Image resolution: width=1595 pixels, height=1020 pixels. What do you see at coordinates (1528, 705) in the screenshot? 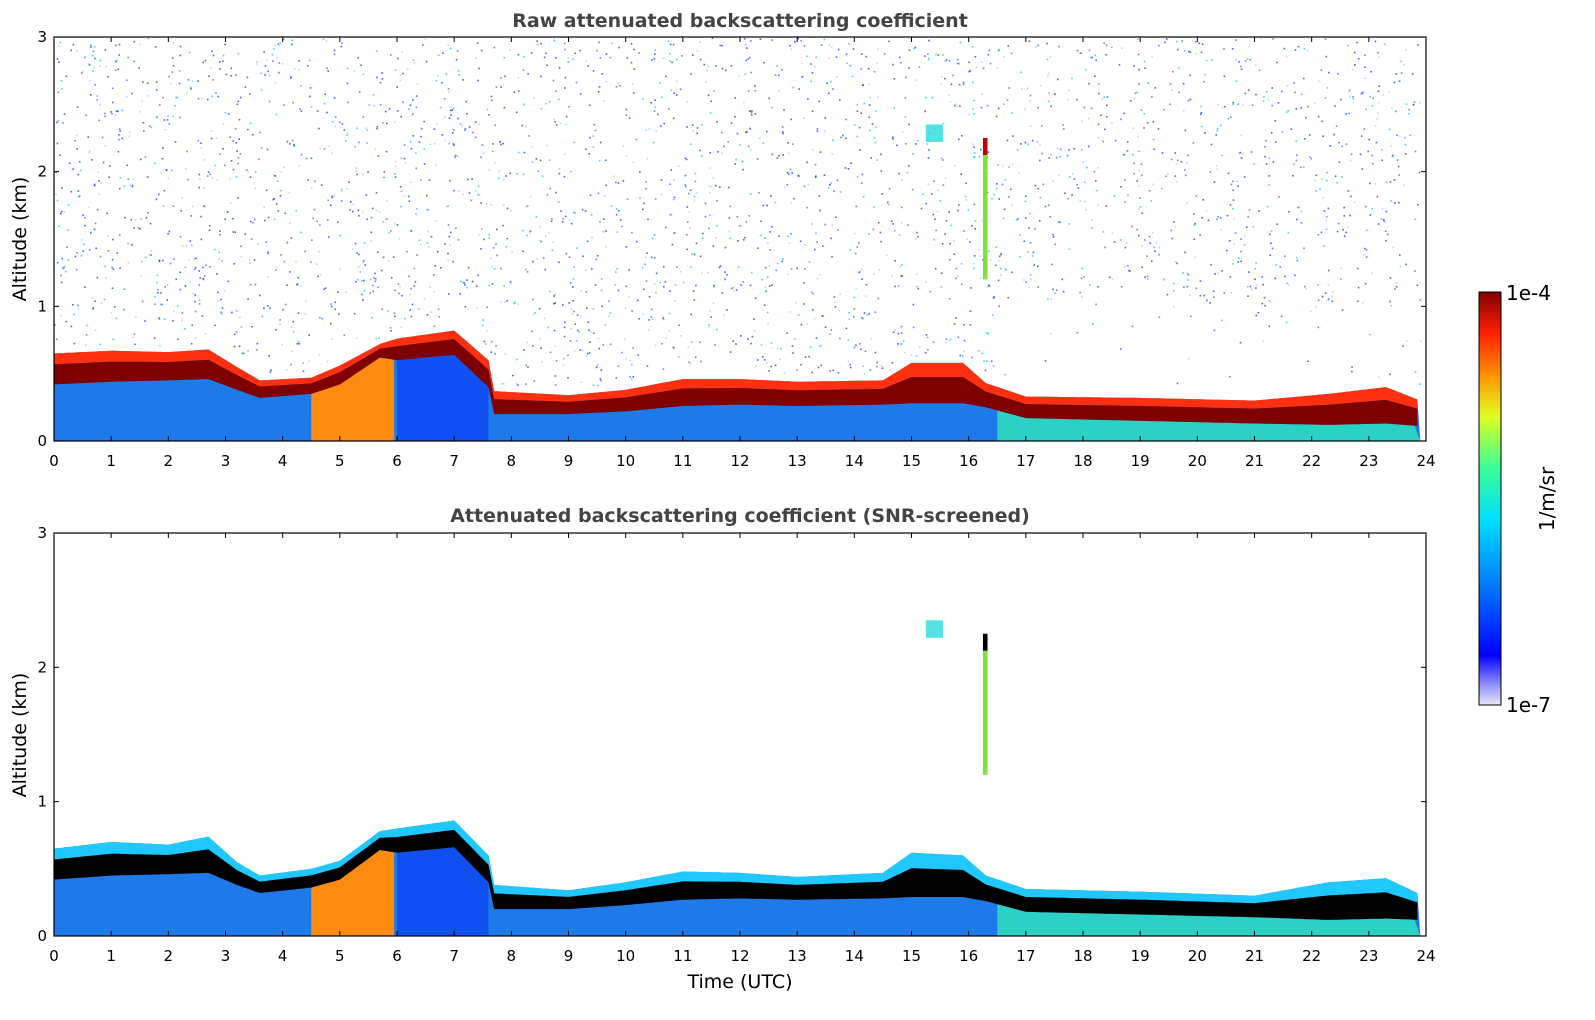
I see `colorbar-min-label: 1e-7` at bounding box center [1528, 705].